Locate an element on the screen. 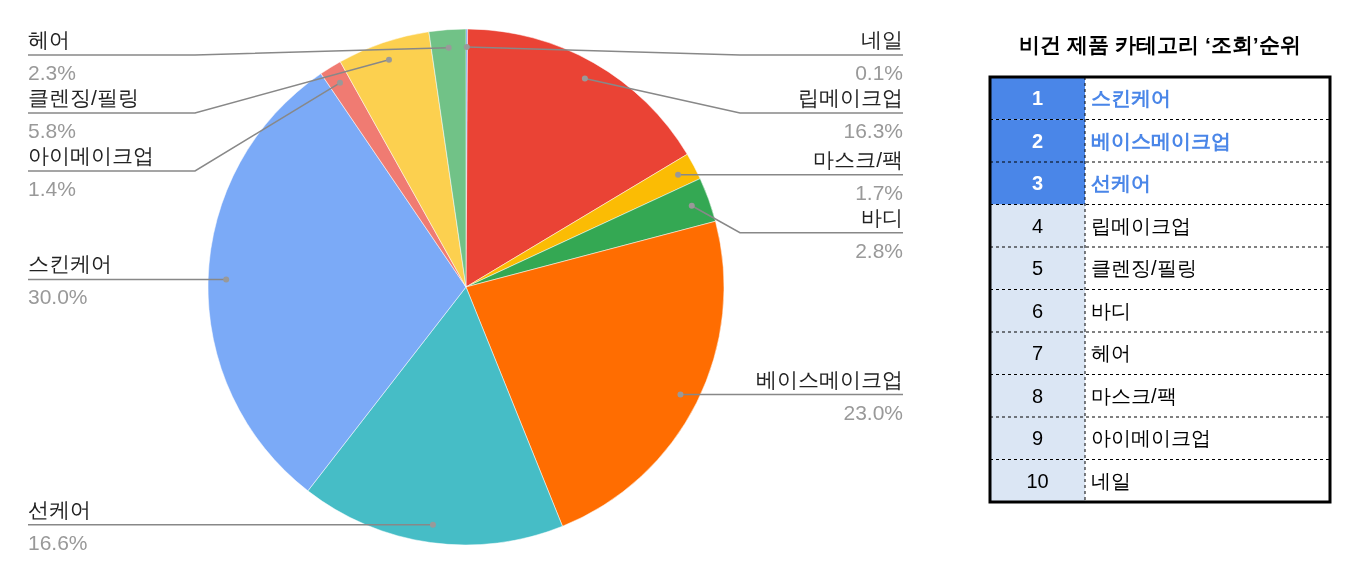 This screenshot has width=1366, height=566. category-label: 선케어 is located at coordinates (1121, 183).